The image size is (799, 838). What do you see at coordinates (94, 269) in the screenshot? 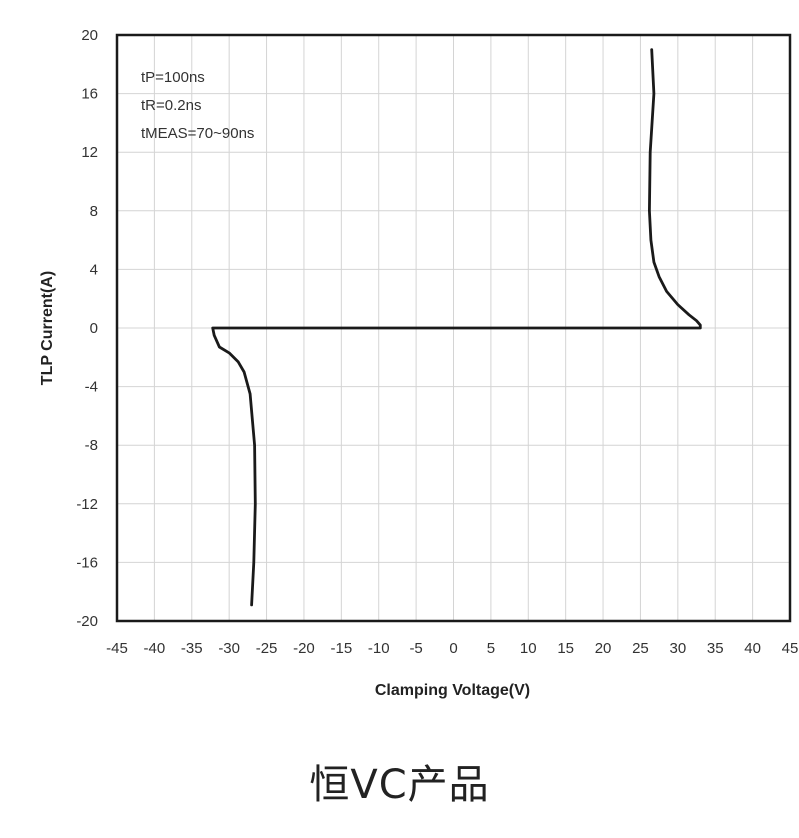
I see `y-tick-label: 4` at bounding box center [94, 269].